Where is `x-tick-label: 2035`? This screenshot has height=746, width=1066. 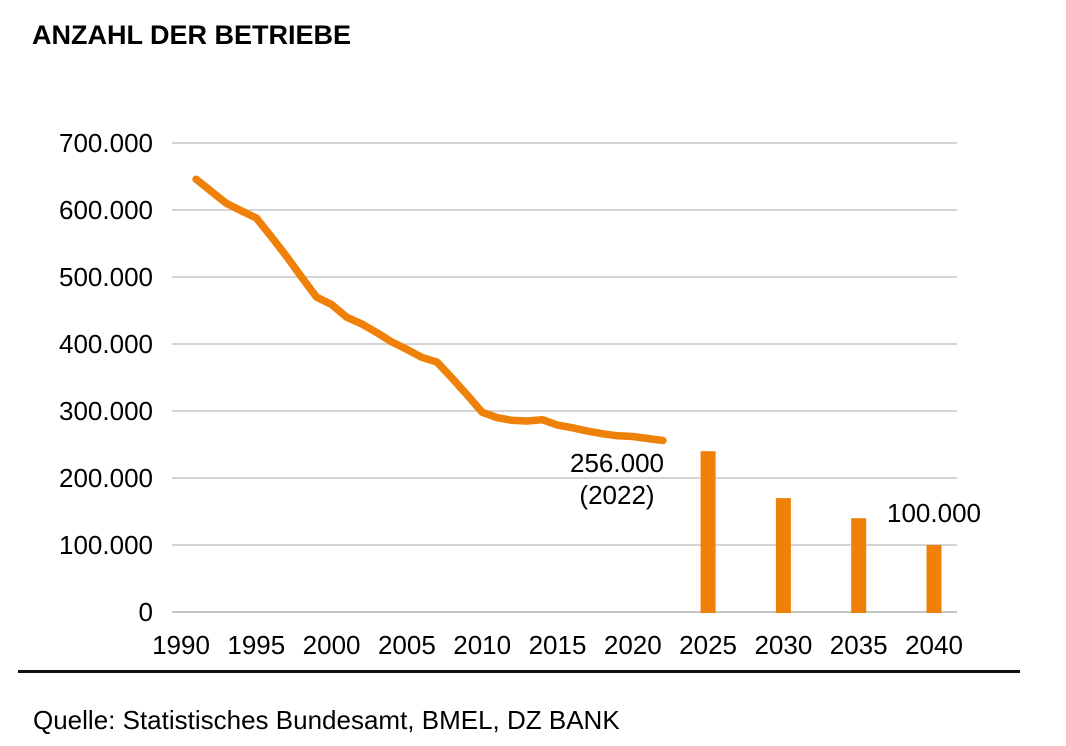 x-tick-label: 2035 is located at coordinates (859, 645).